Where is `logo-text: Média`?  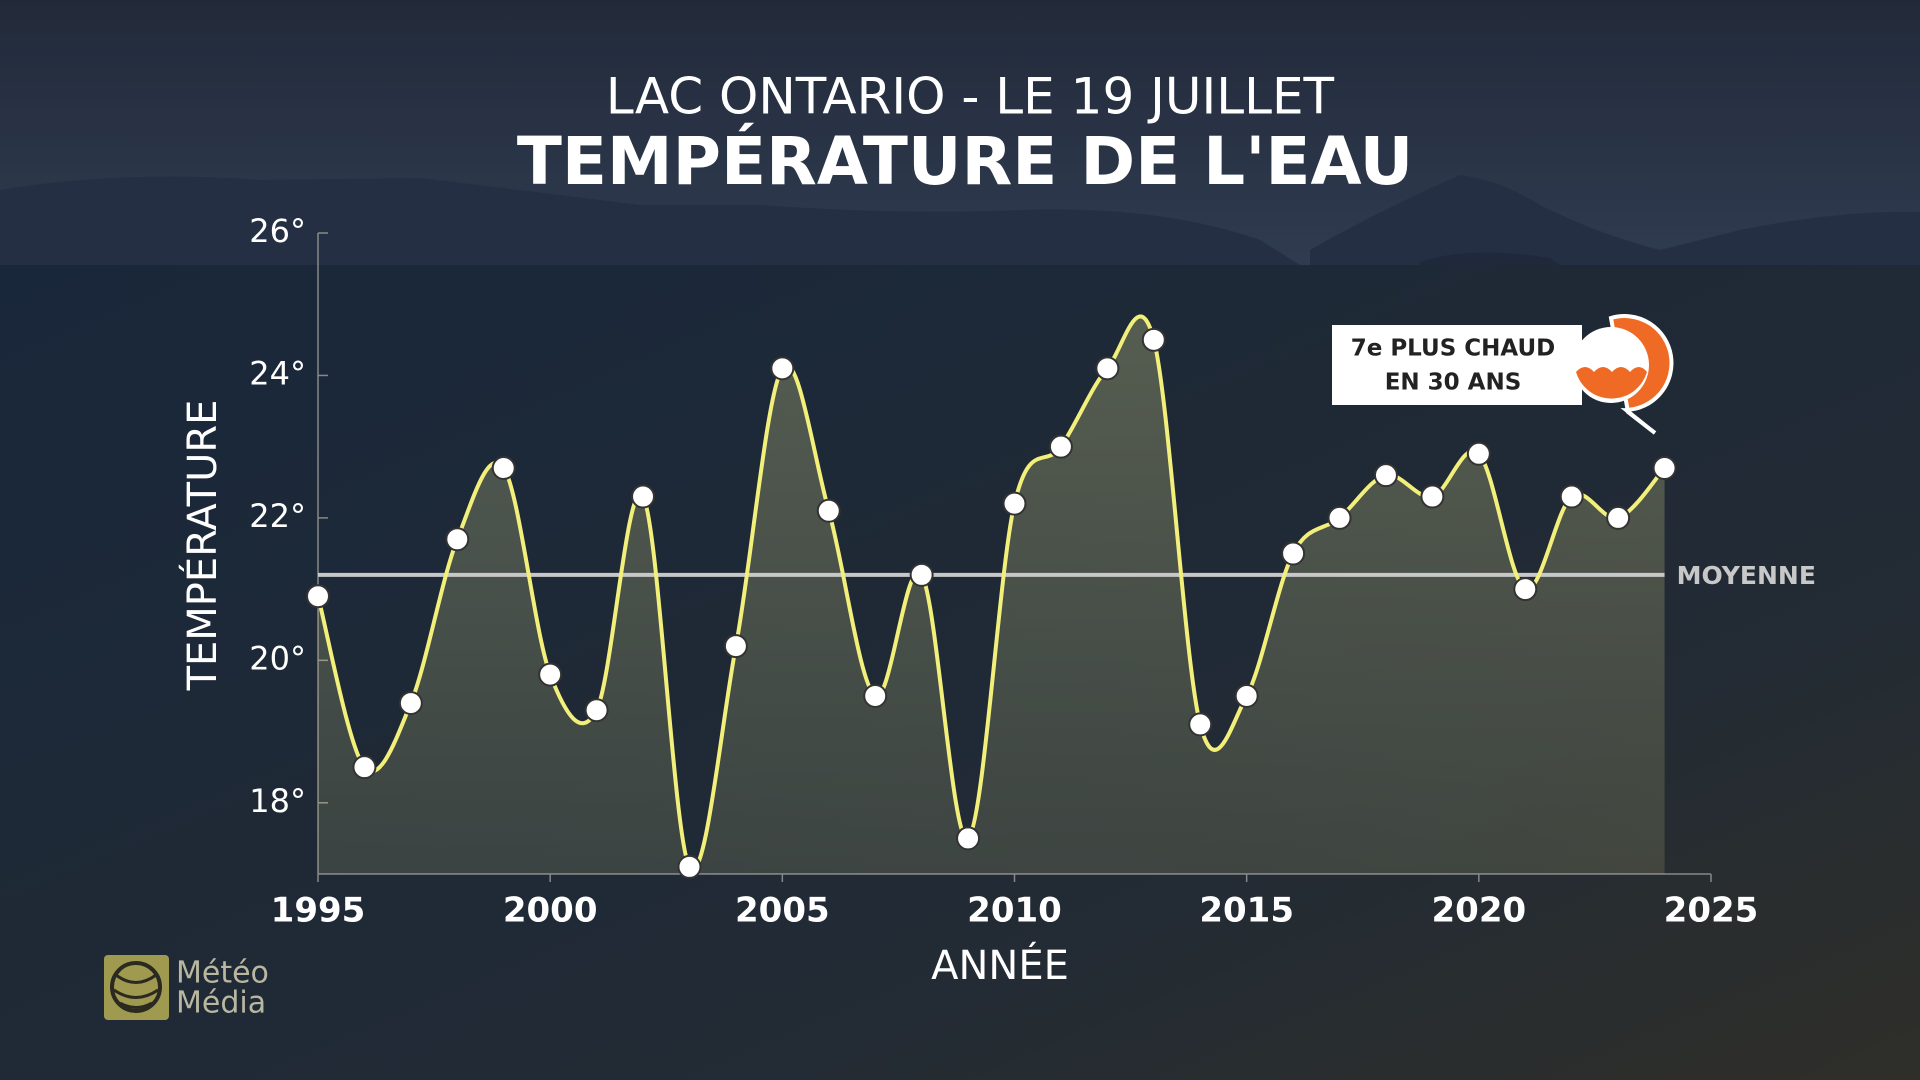 logo-text: Média is located at coordinates (221, 1003).